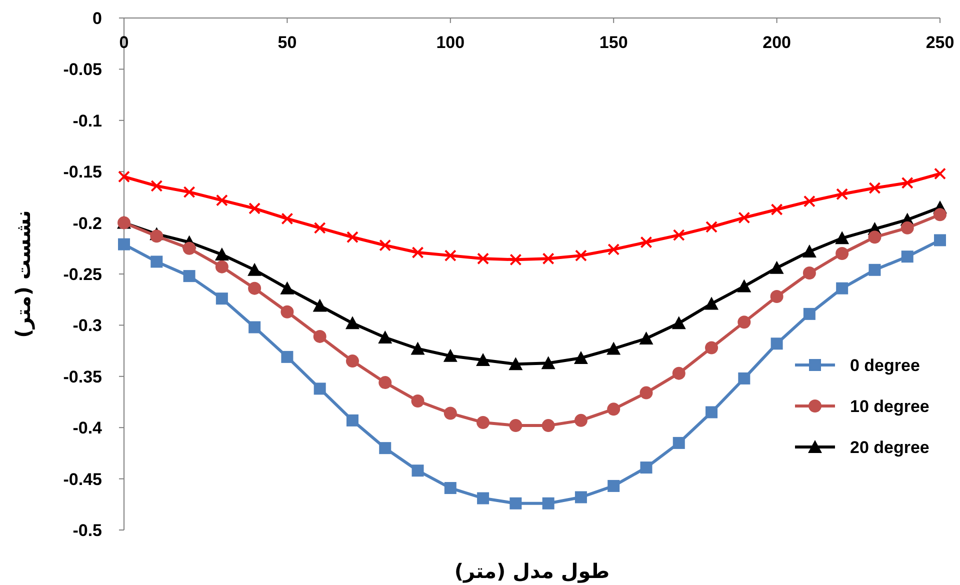 The height and width of the screenshot is (585, 960). Describe the element at coordinates (87, 223) in the screenshot. I see `y-tick-label: -0.2` at that location.